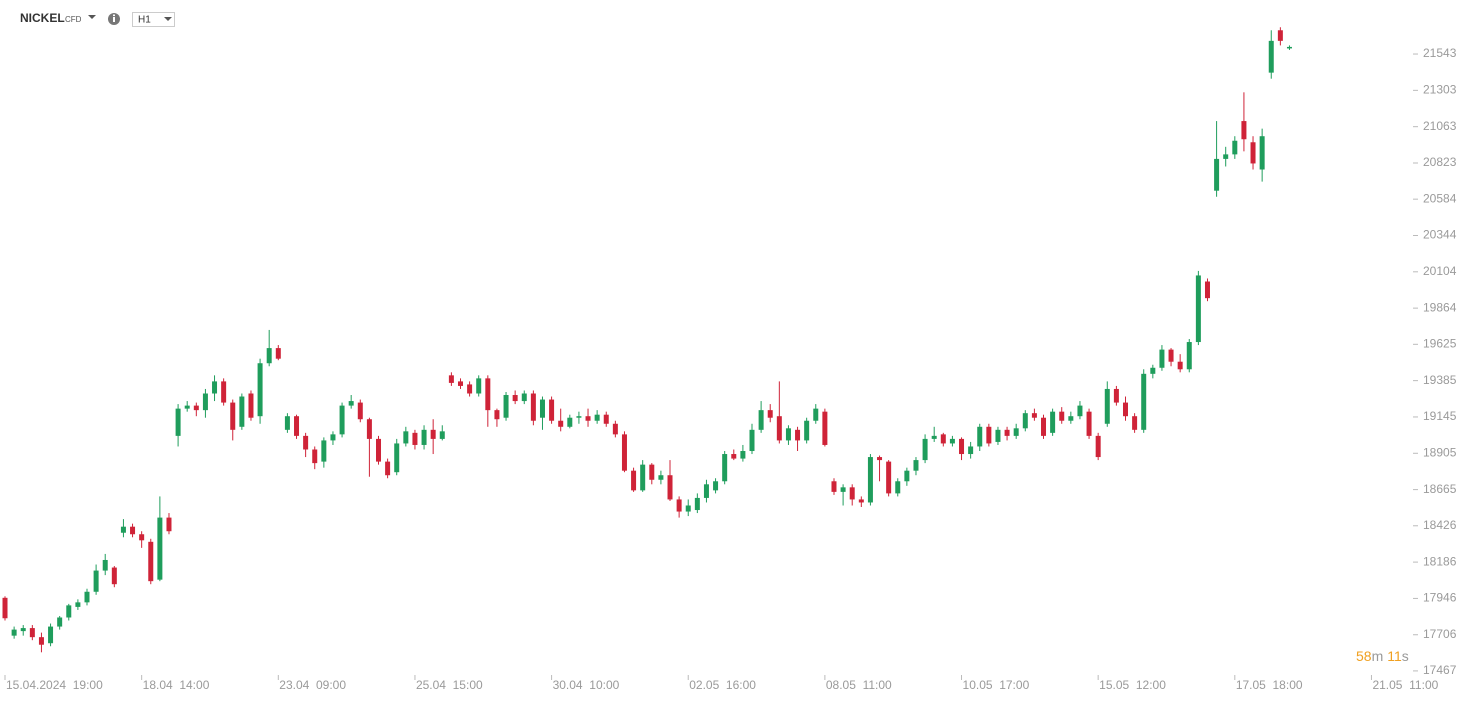 This screenshot has height=702, width=1482. What do you see at coordinates (92, 17) in the screenshot?
I see `symbol-dropdown` at bounding box center [92, 17].